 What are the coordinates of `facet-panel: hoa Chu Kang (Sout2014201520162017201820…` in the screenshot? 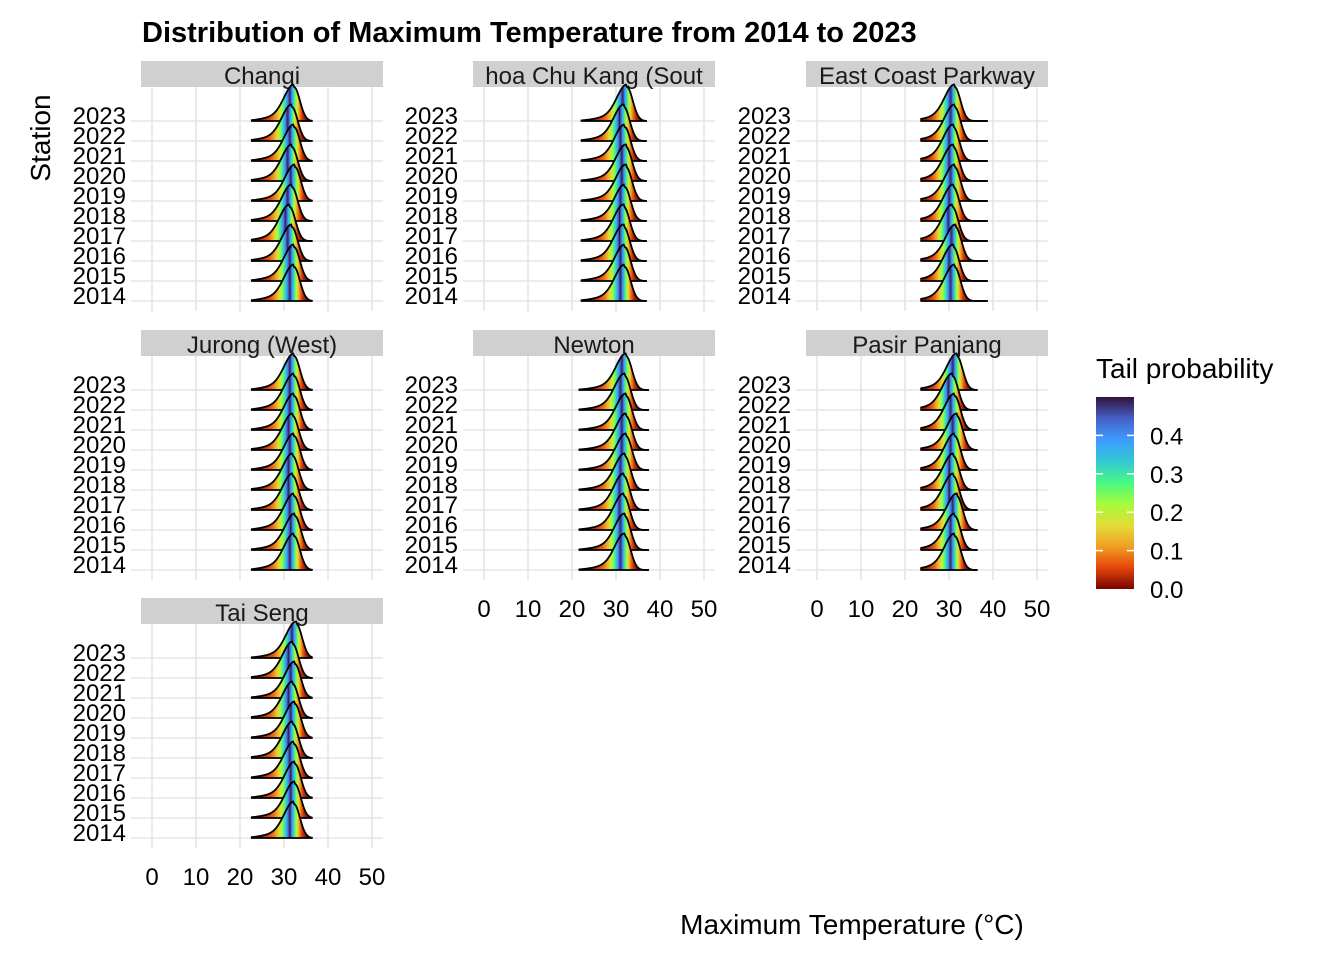 It's located at (560, 186).